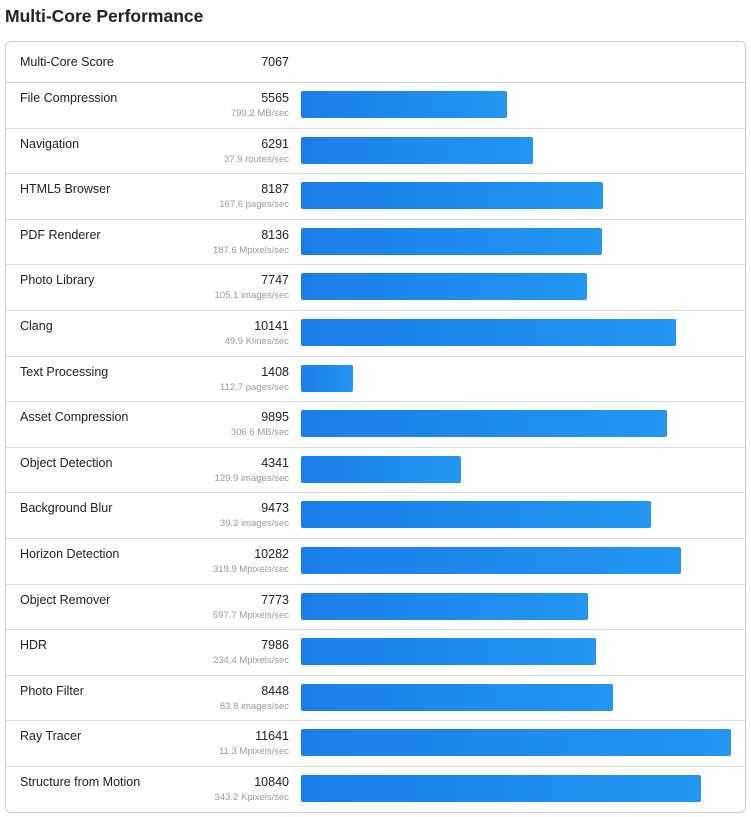  Describe the element at coordinates (66, 508) in the screenshot. I see `benchmark-name: Background Blur` at that location.